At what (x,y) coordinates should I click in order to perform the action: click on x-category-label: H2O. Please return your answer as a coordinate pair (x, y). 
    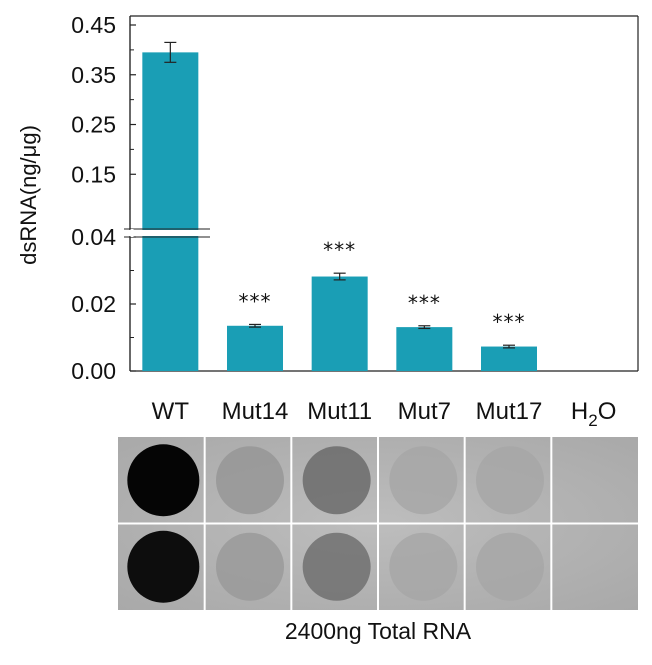
    Looking at the image, I should click on (593, 414).